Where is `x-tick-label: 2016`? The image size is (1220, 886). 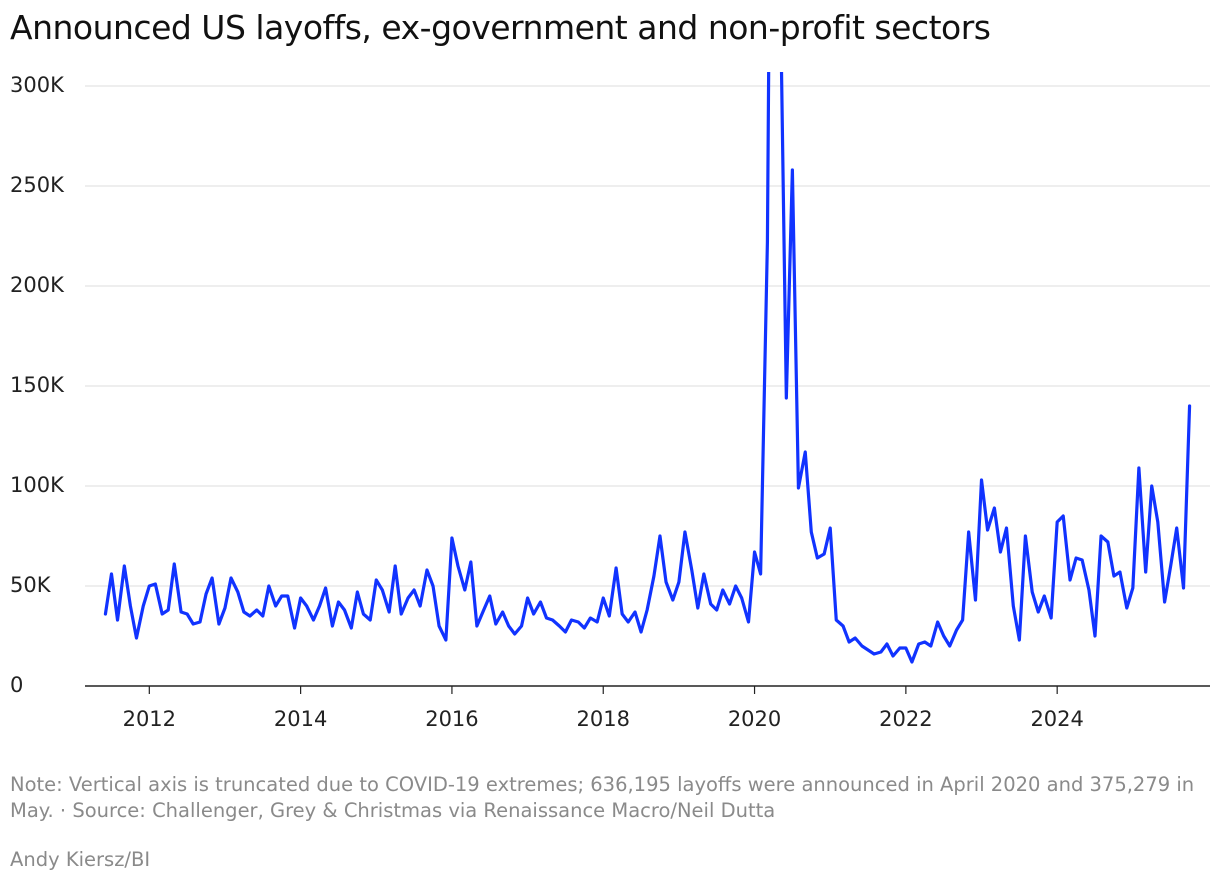
x-tick-label: 2016 is located at coordinates (451, 719).